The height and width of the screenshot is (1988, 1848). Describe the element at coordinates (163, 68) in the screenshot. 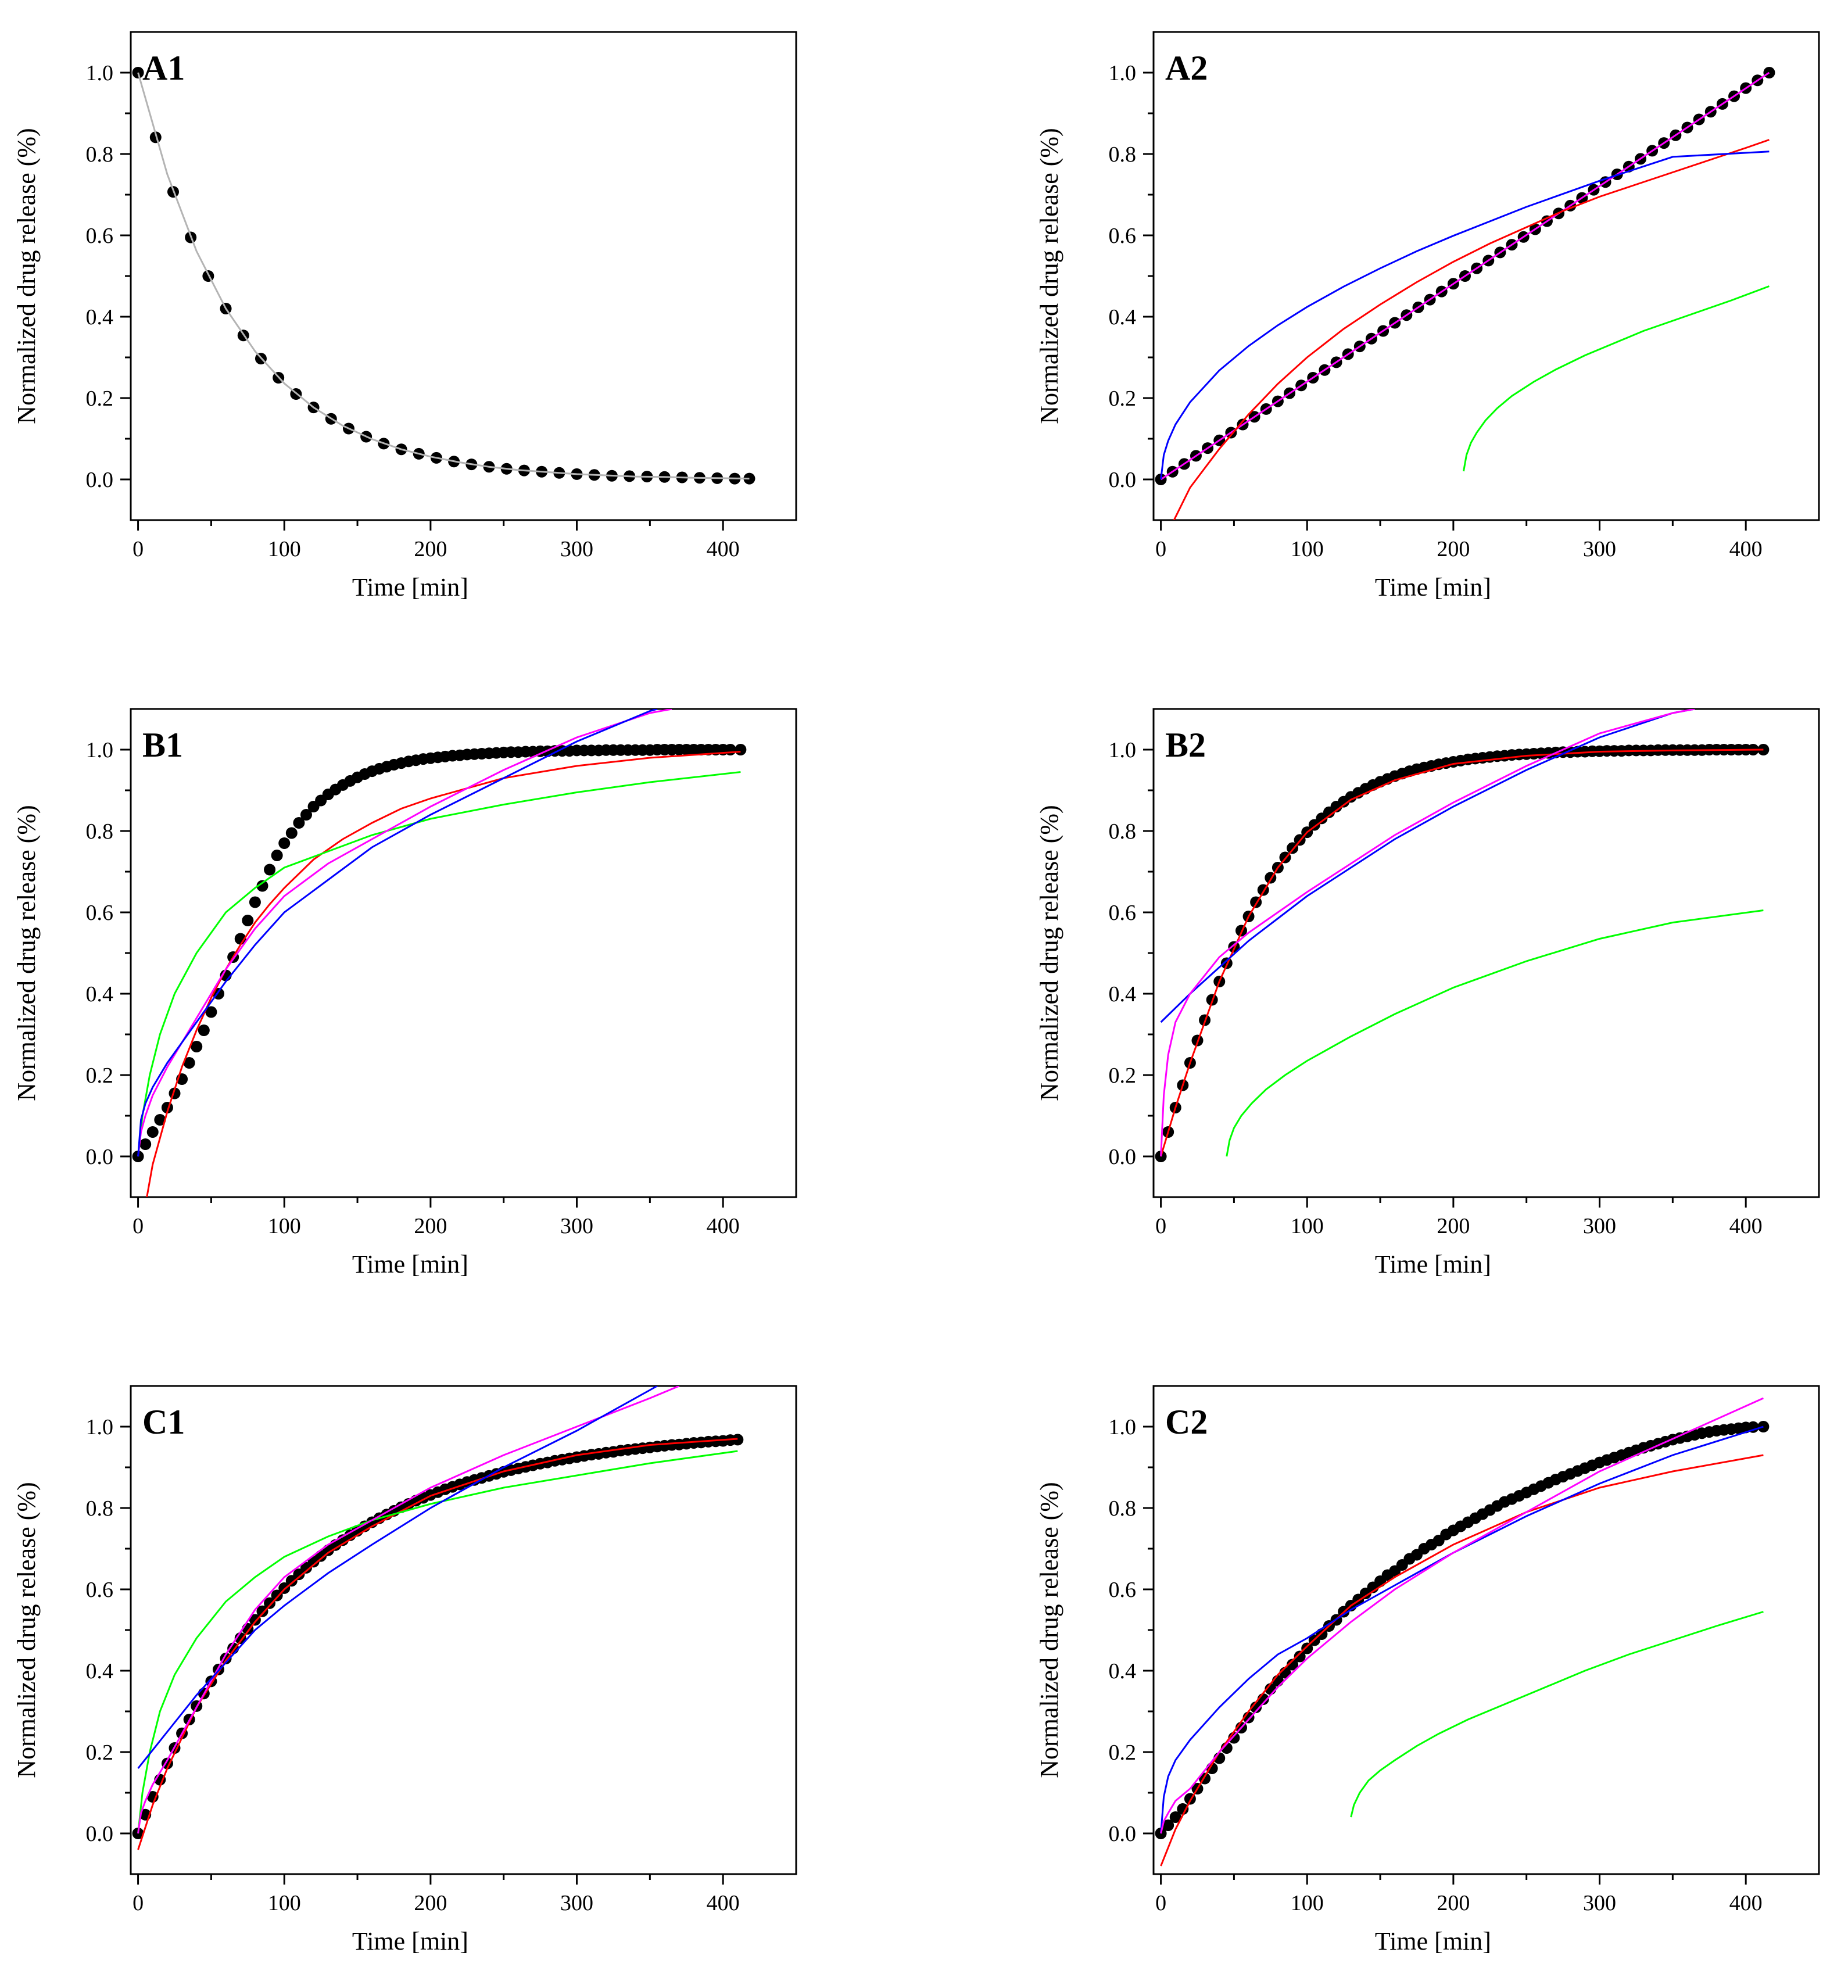

I see `panel-label: A1` at that location.